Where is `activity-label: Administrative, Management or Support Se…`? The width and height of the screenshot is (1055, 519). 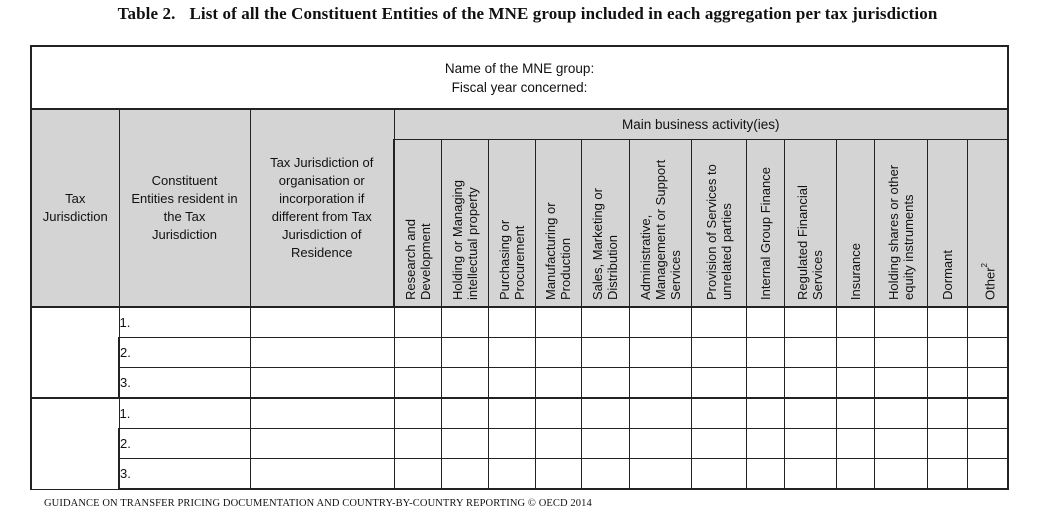
activity-label: Administrative, Management or Support Se… is located at coordinates (660, 223).